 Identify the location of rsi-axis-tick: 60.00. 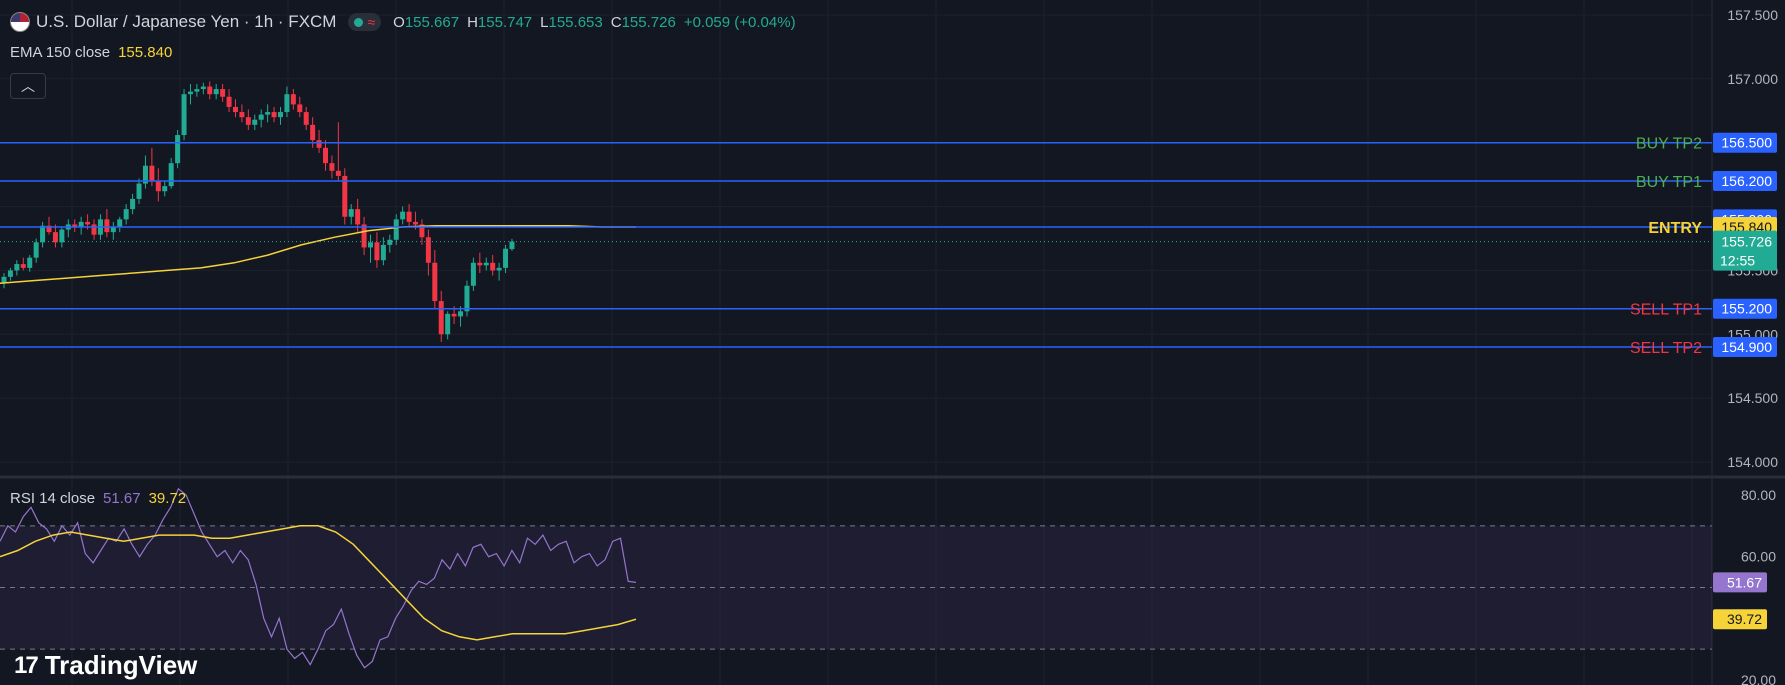
(1758, 557).